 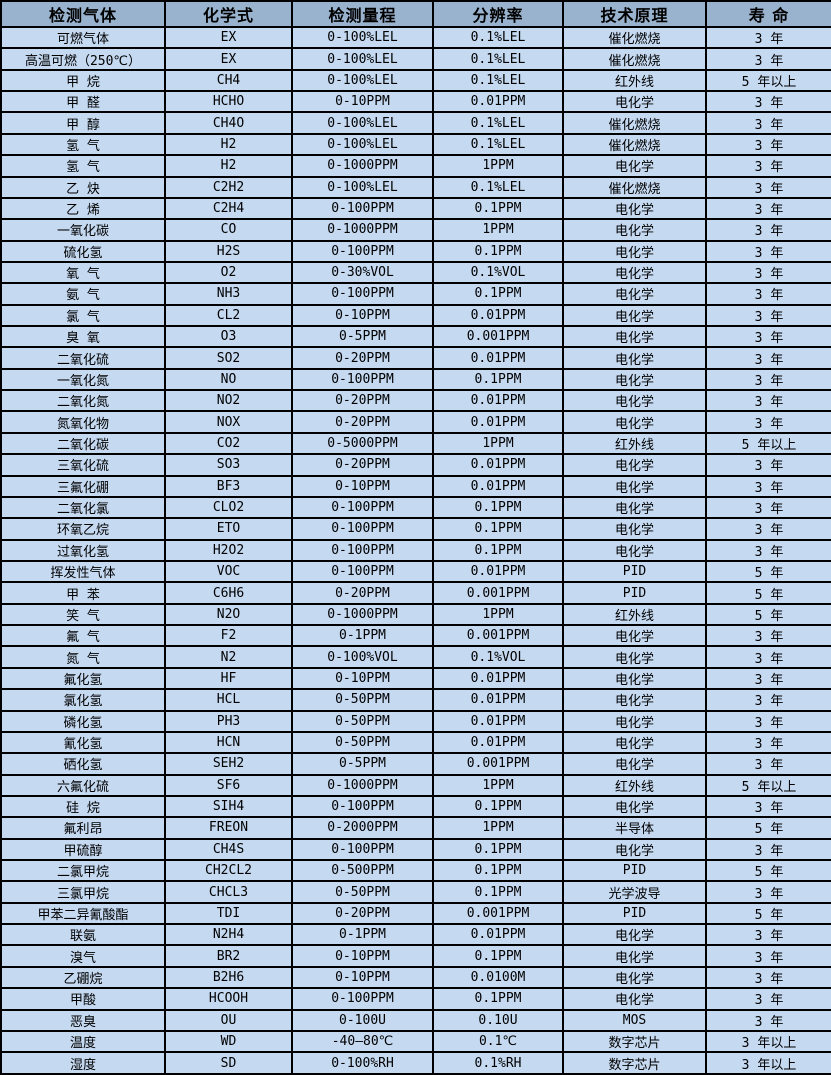 I want to click on table-cell: 二氧化碳, so click(x=83, y=443).